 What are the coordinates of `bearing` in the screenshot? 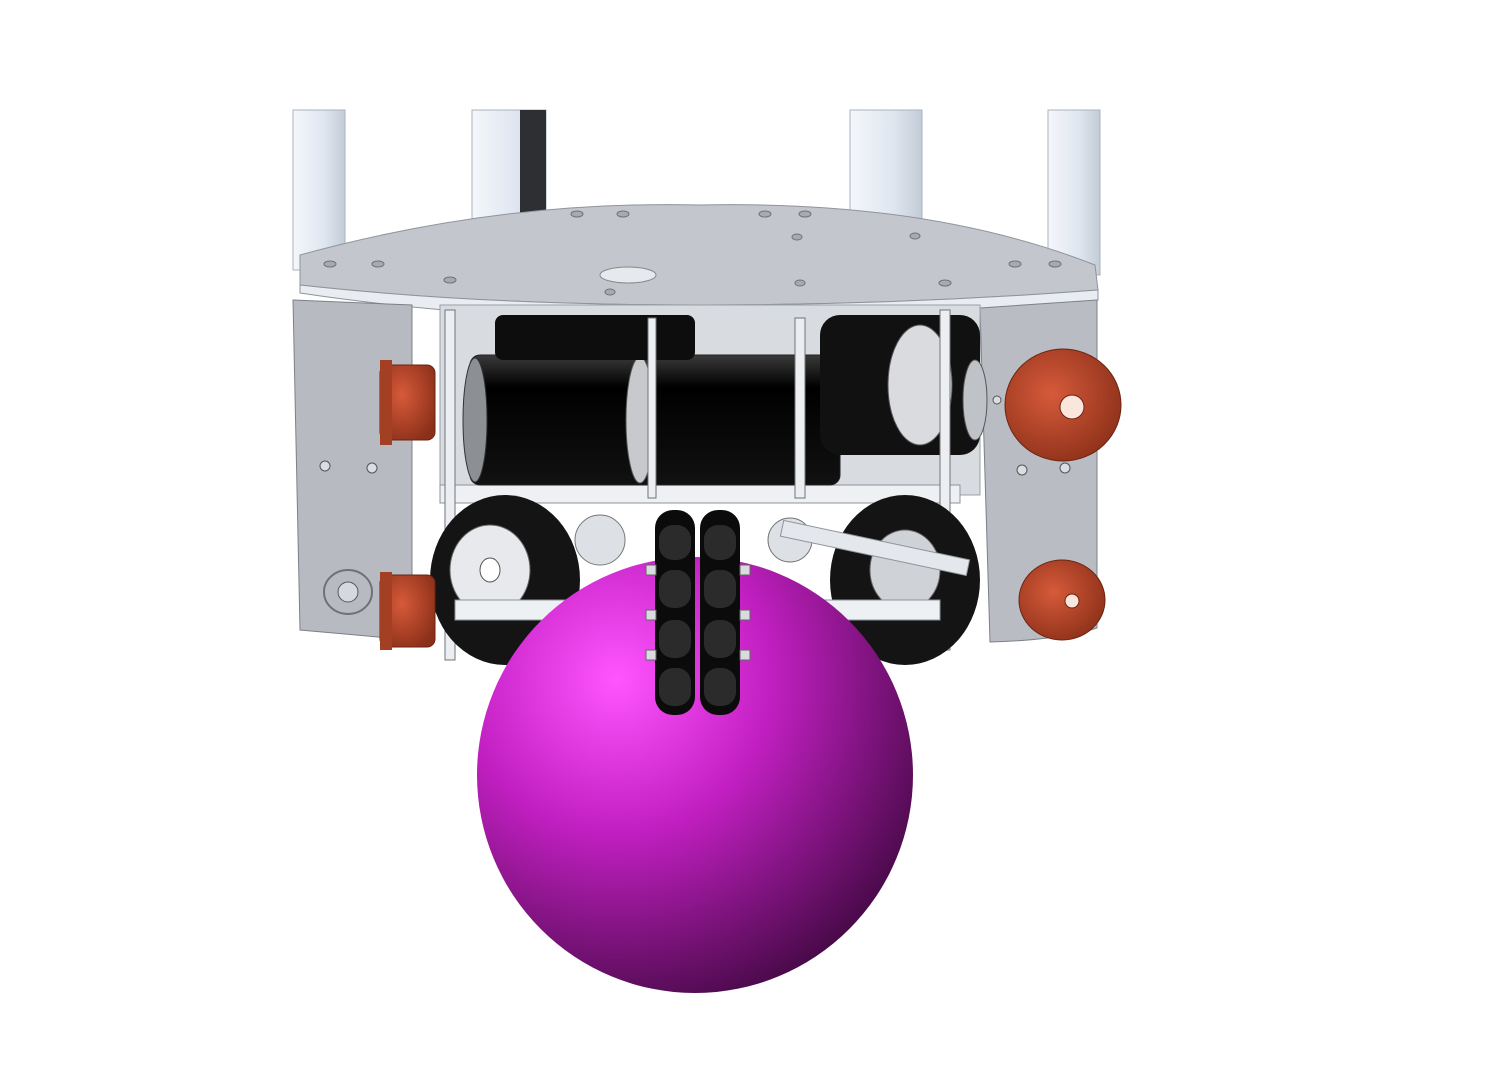 It's located at (348, 592).